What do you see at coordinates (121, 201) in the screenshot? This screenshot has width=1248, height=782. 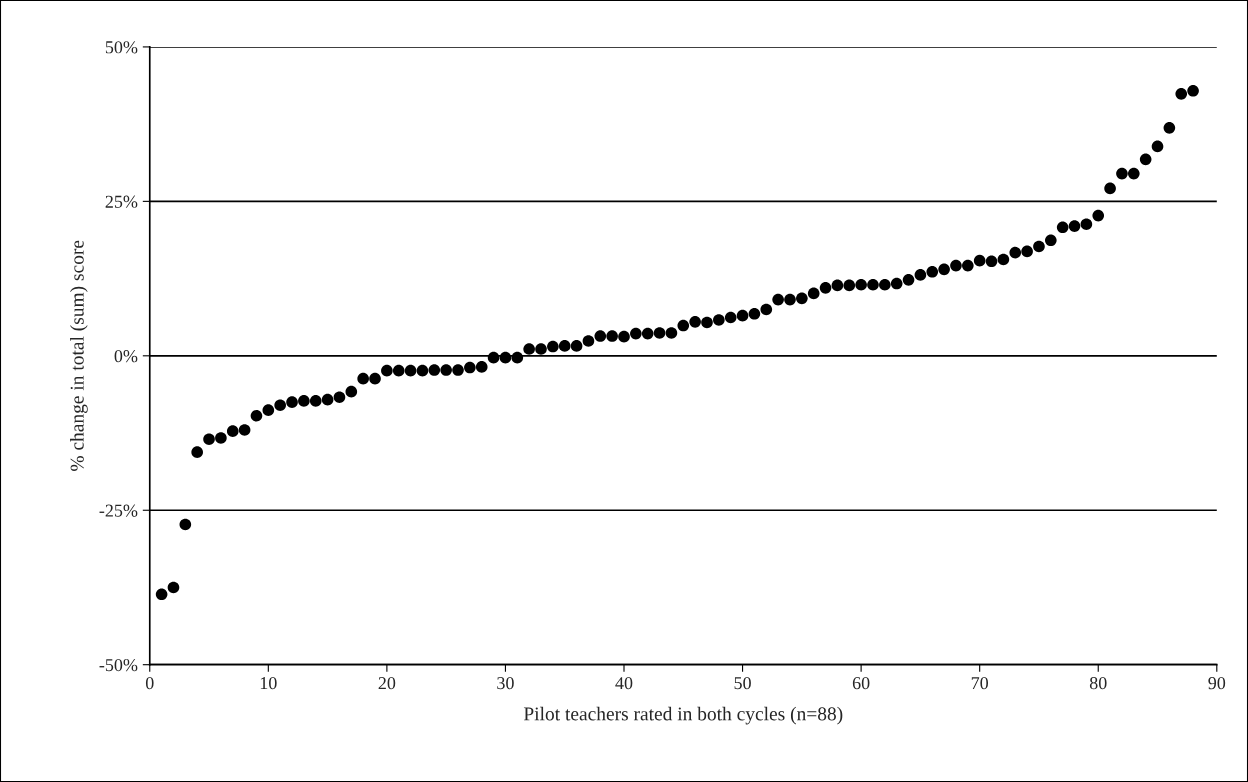 I see `y-tick-label: 25%` at bounding box center [121, 201].